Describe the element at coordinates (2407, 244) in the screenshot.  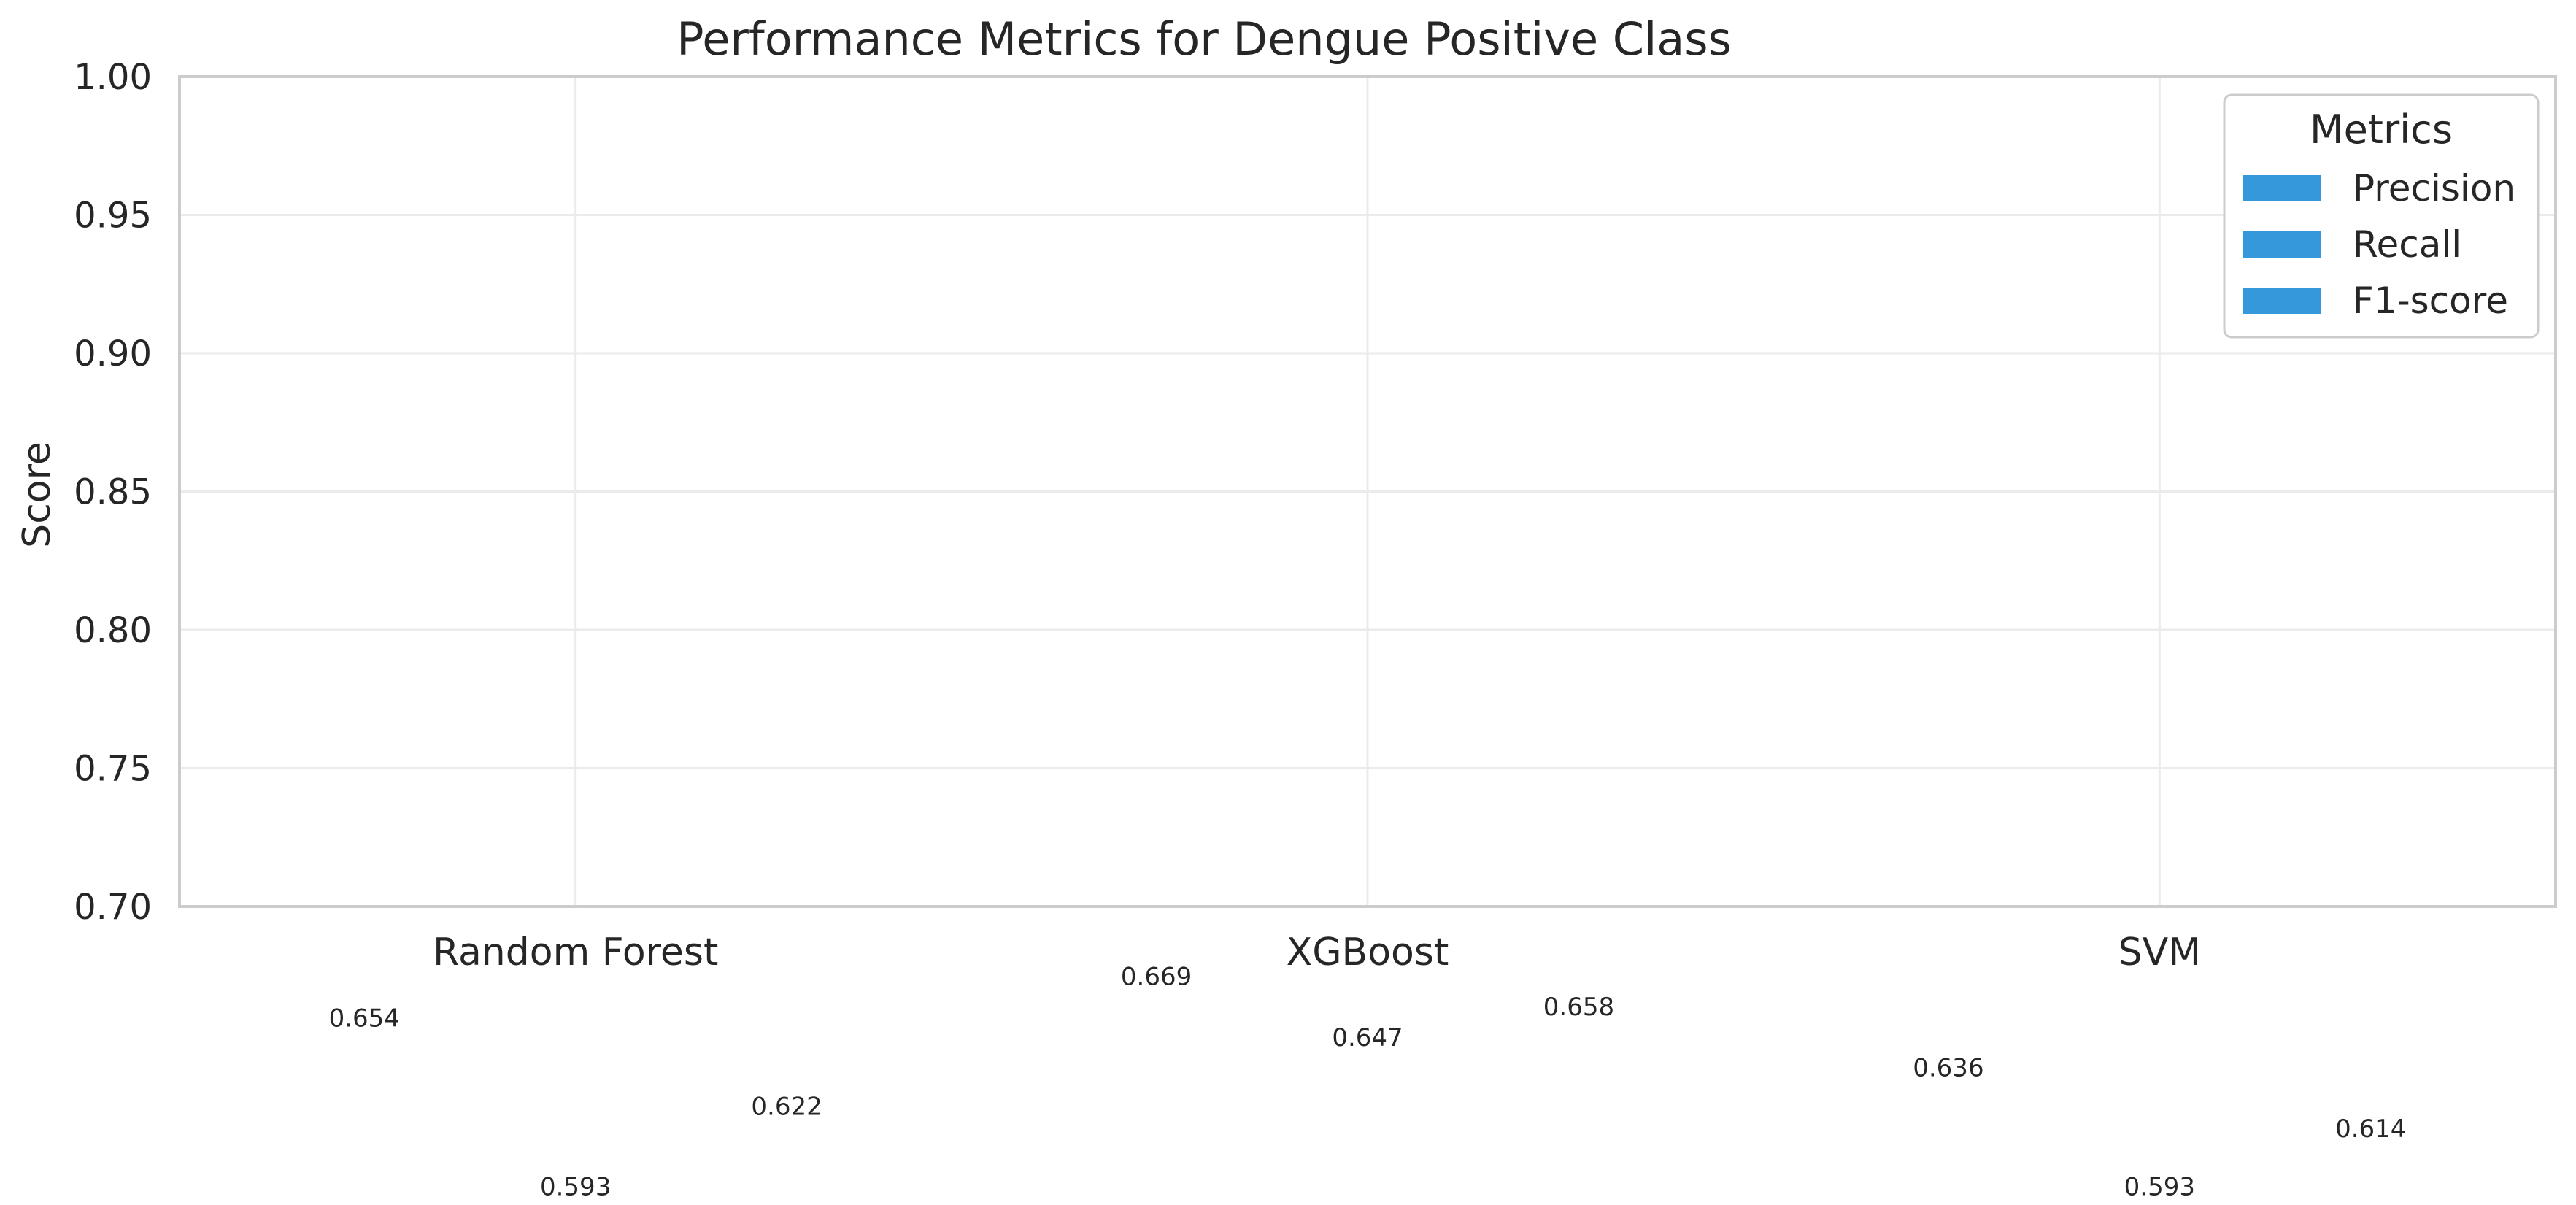
I see `legend-entry-label: Recall` at that location.